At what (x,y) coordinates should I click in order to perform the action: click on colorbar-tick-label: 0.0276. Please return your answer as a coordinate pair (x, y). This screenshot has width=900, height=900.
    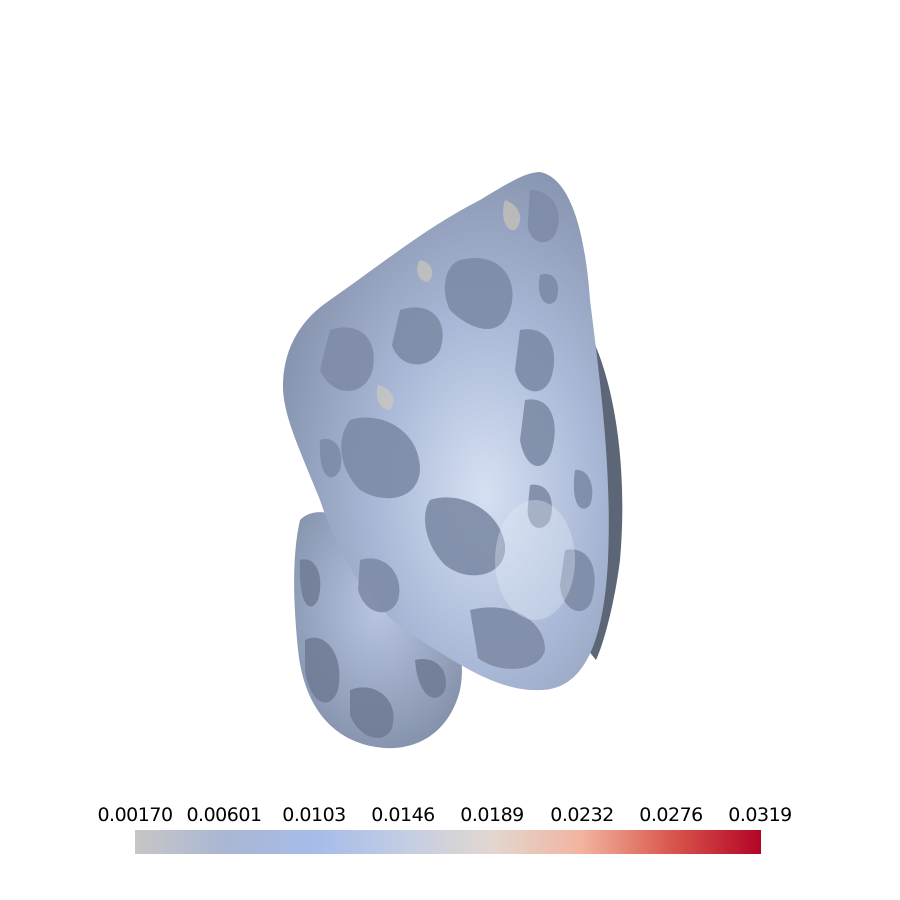
    Looking at the image, I should click on (671, 815).